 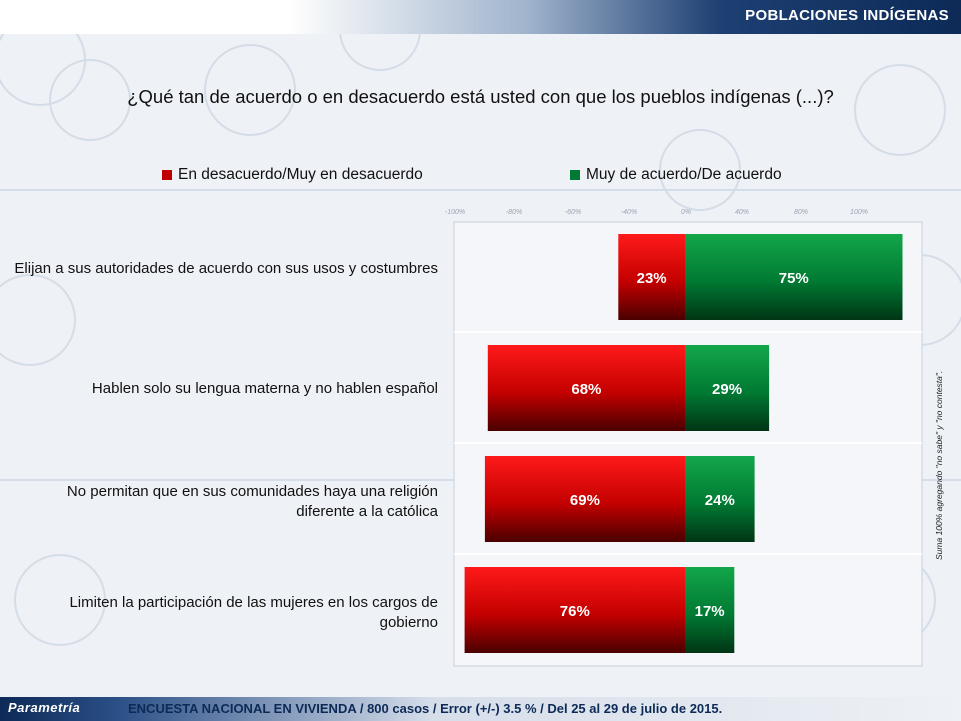 I want to click on label-agree-4: 17%, so click(x=710, y=611).